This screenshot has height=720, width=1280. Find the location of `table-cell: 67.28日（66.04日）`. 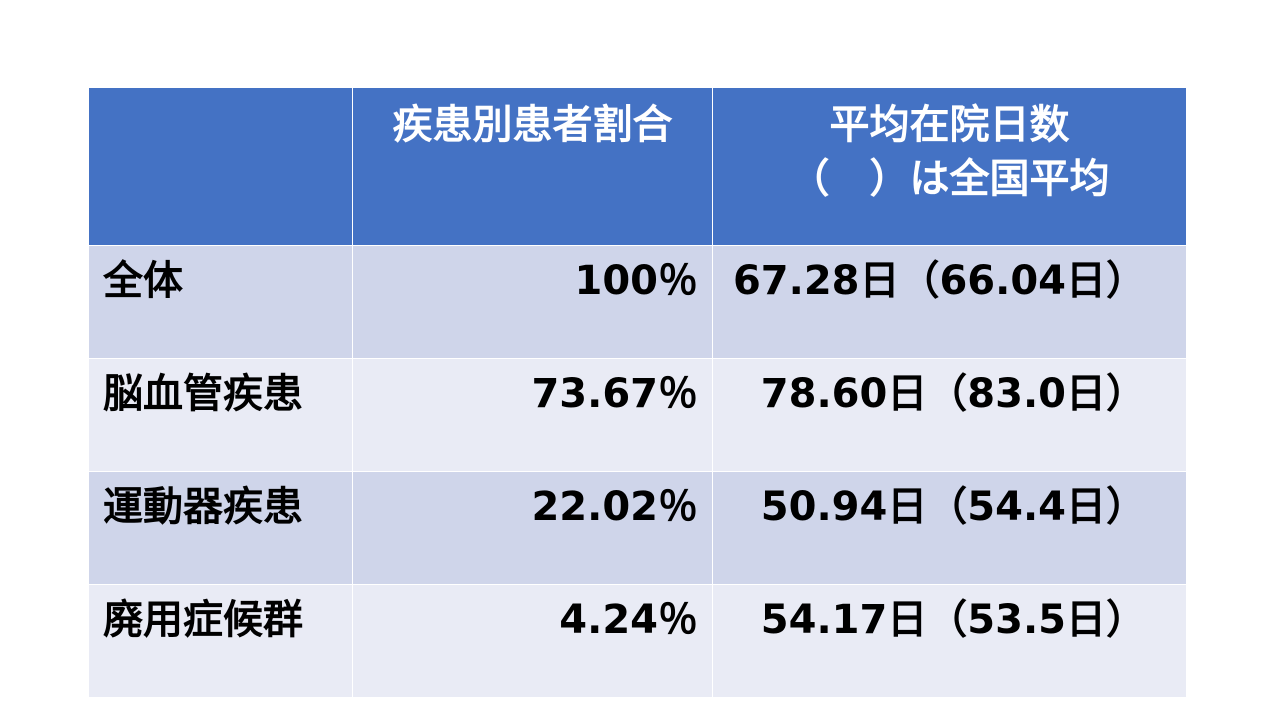

table-cell: 67.28日（66.04日） is located at coordinates (949, 302).